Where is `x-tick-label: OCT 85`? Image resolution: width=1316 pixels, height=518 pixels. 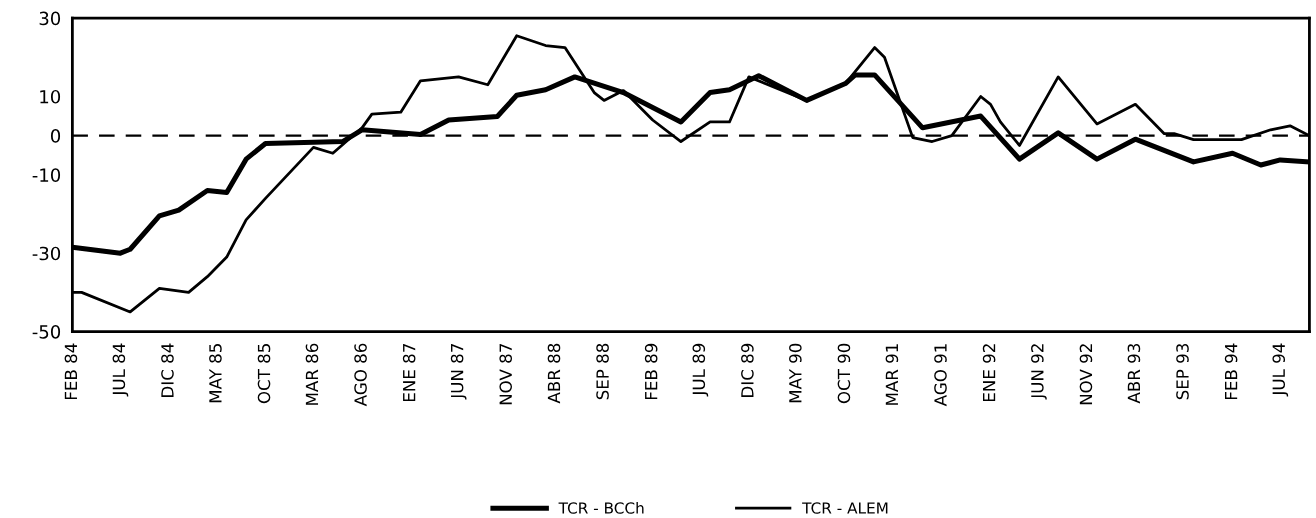 x-tick-label: OCT 85 is located at coordinates (264, 374).